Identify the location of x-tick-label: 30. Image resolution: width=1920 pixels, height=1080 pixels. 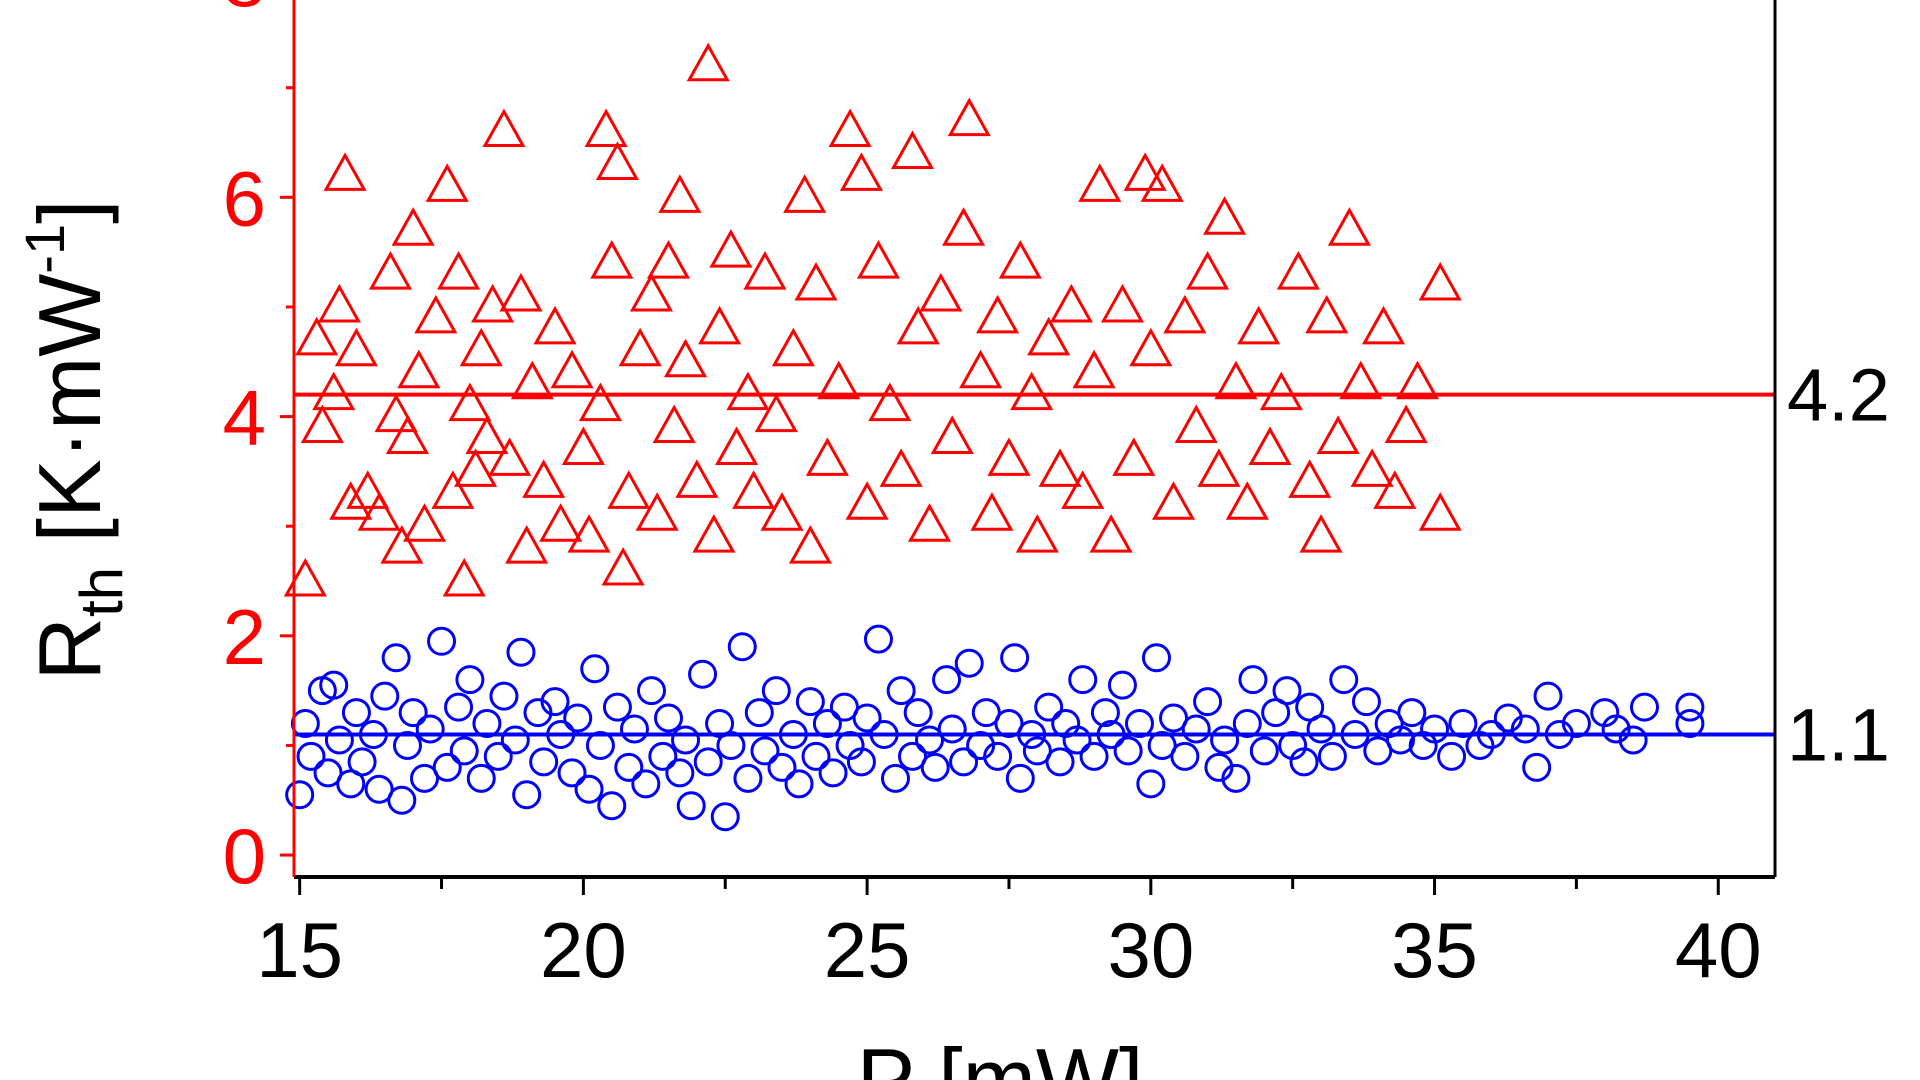
(1150, 950).